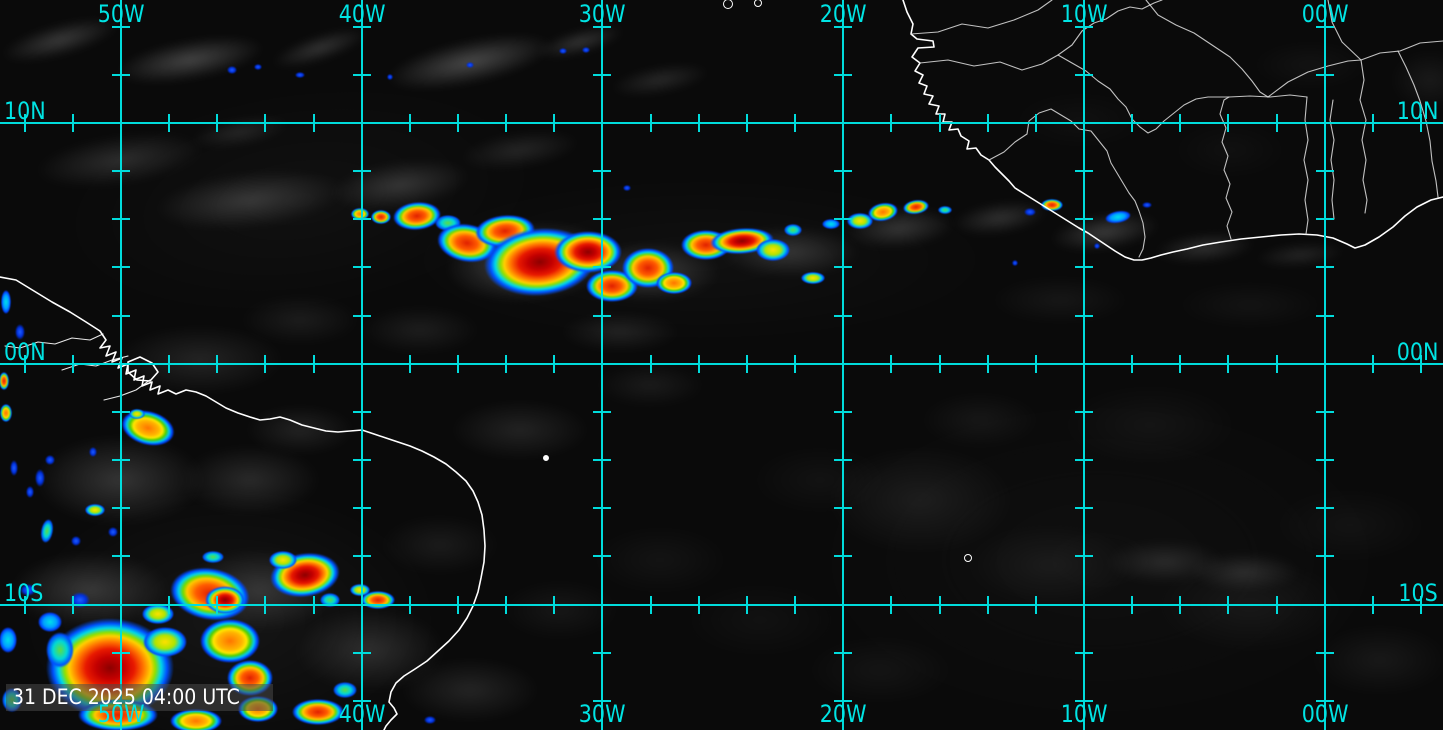  What do you see at coordinates (721, 123) in the screenshot?
I see `latitude-line-10N` at bounding box center [721, 123].